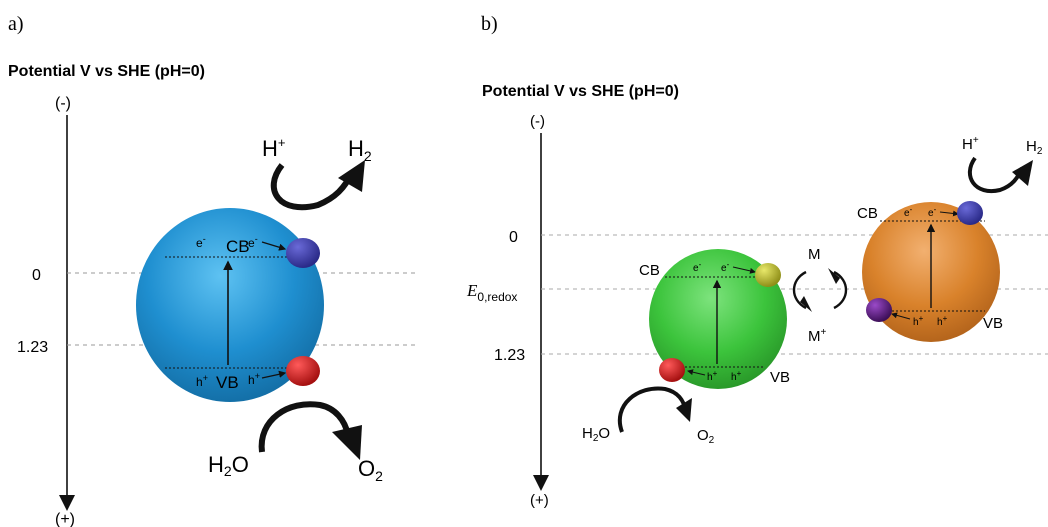 This screenshot has width=1048, height=527. I want to click on panel-b-mediator-plus-label: M+, so click(817, 336).